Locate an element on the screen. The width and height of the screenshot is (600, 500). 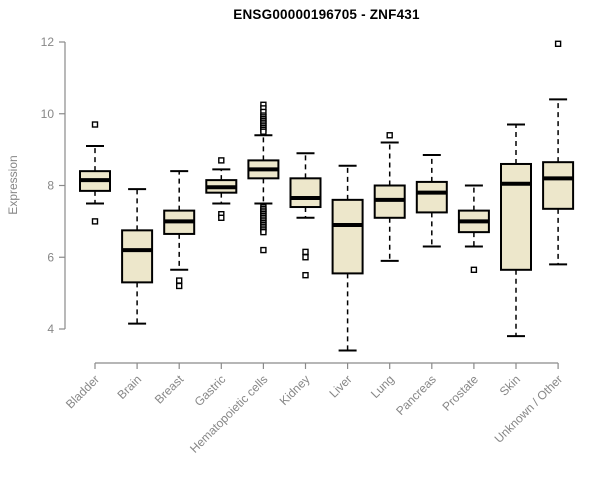
x-category-label: Skin is located at coordinates (510, 385).